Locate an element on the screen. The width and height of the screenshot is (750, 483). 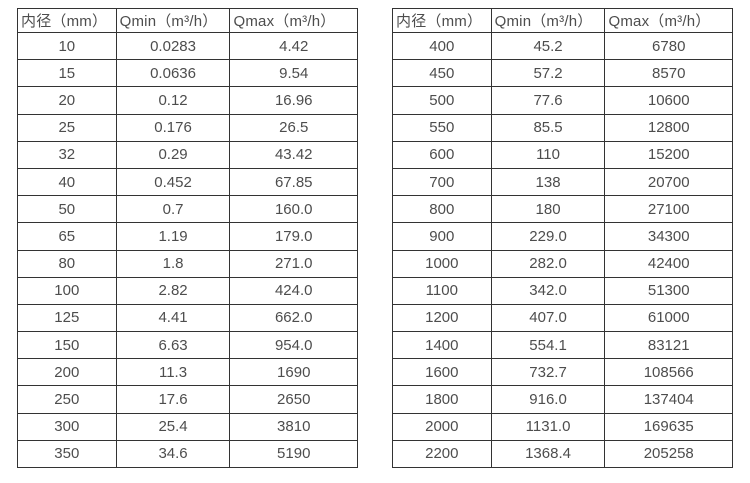
table-row: 80 1.8 271.0 is located at coordinates (187, 263).